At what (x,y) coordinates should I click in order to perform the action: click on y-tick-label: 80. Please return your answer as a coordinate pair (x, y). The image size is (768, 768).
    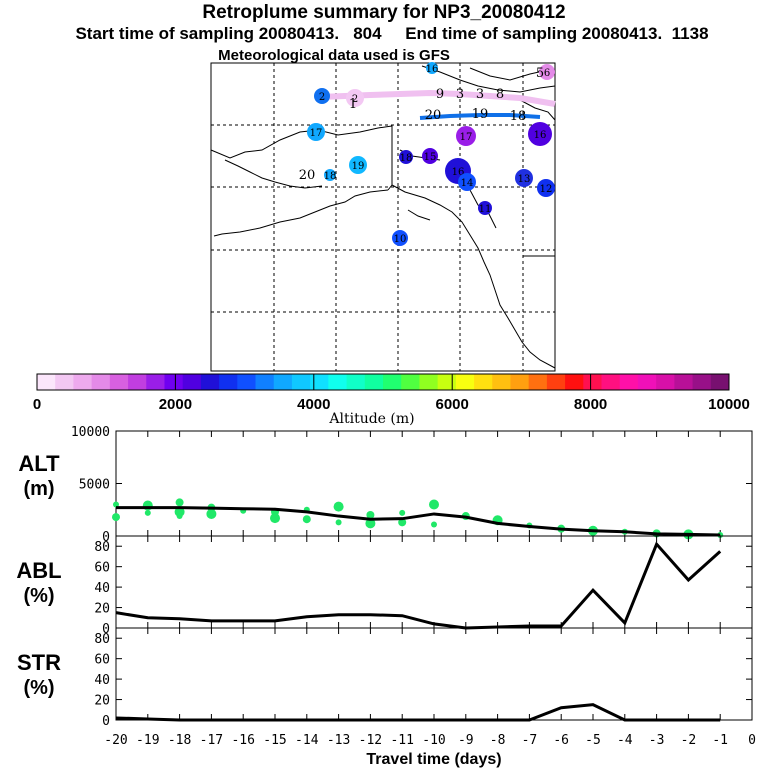
    Looking at the image, I should click on (102, 639).